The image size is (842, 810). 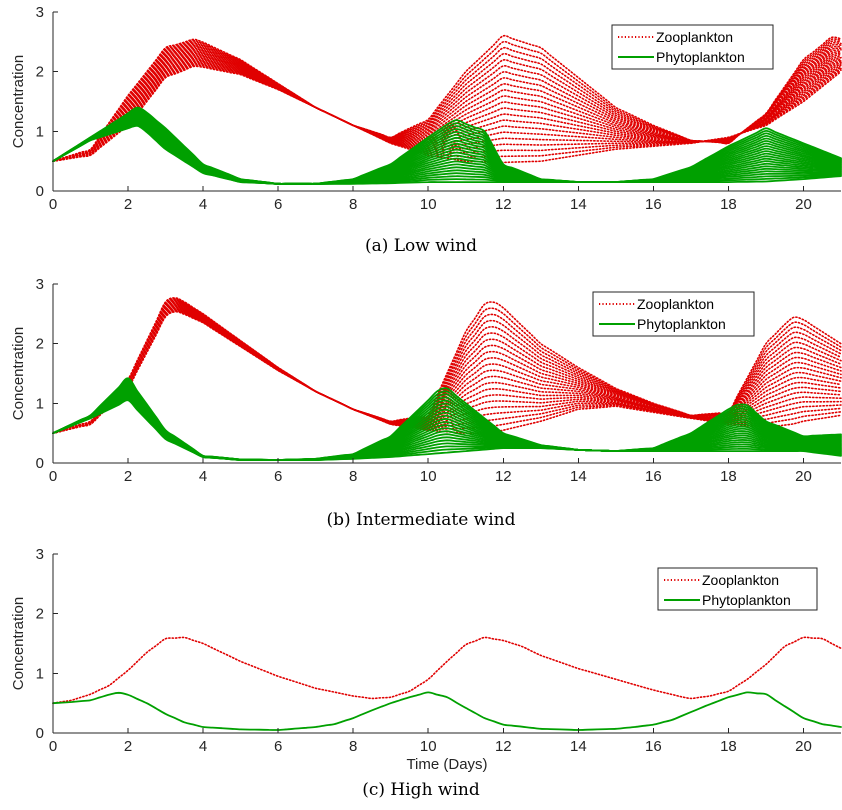 I want to click on caption-intermediate-wind: (b) Intermediate wind, so click(x=421, y=520).